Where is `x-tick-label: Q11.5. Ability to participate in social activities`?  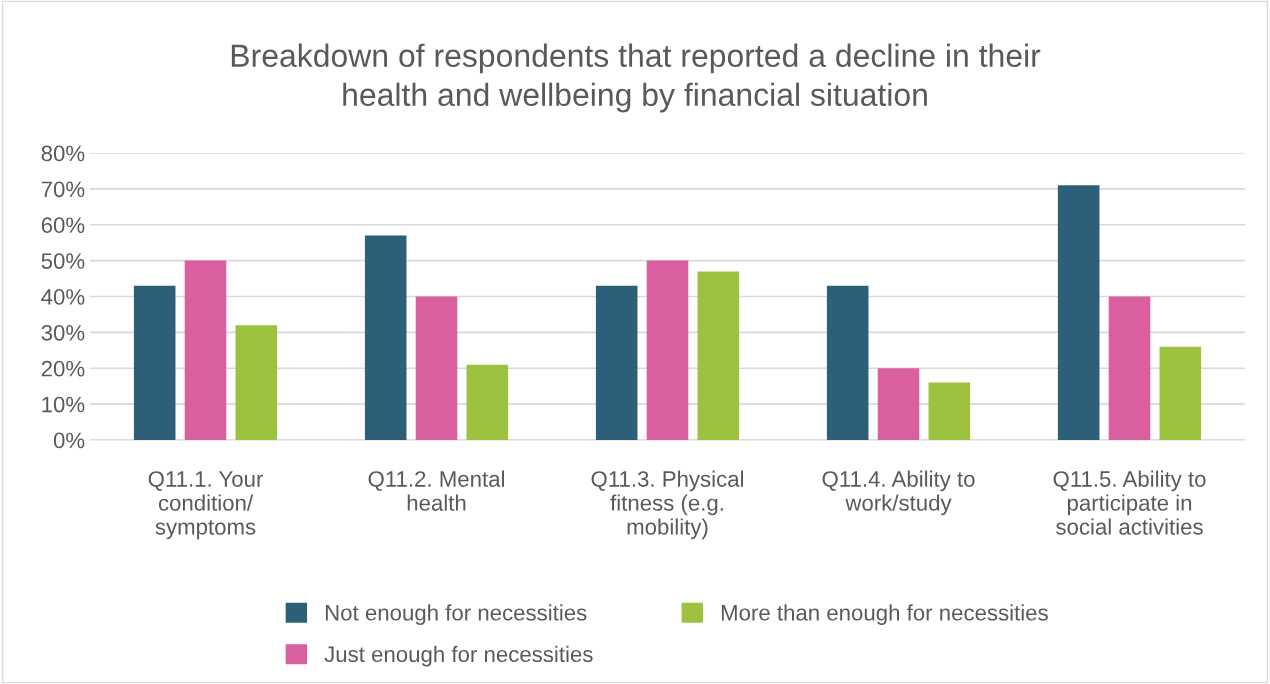 x-tick-label: Q11.5. Ability to participate in social activities is located at coordinates (1129, 502).